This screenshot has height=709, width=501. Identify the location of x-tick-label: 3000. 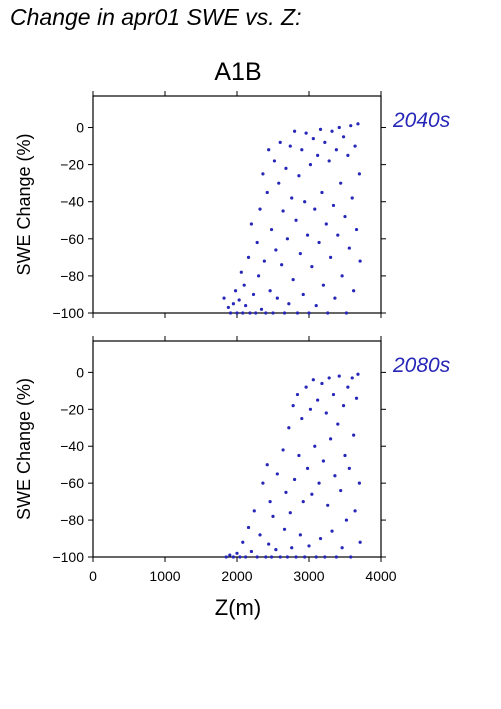
(308, 576).